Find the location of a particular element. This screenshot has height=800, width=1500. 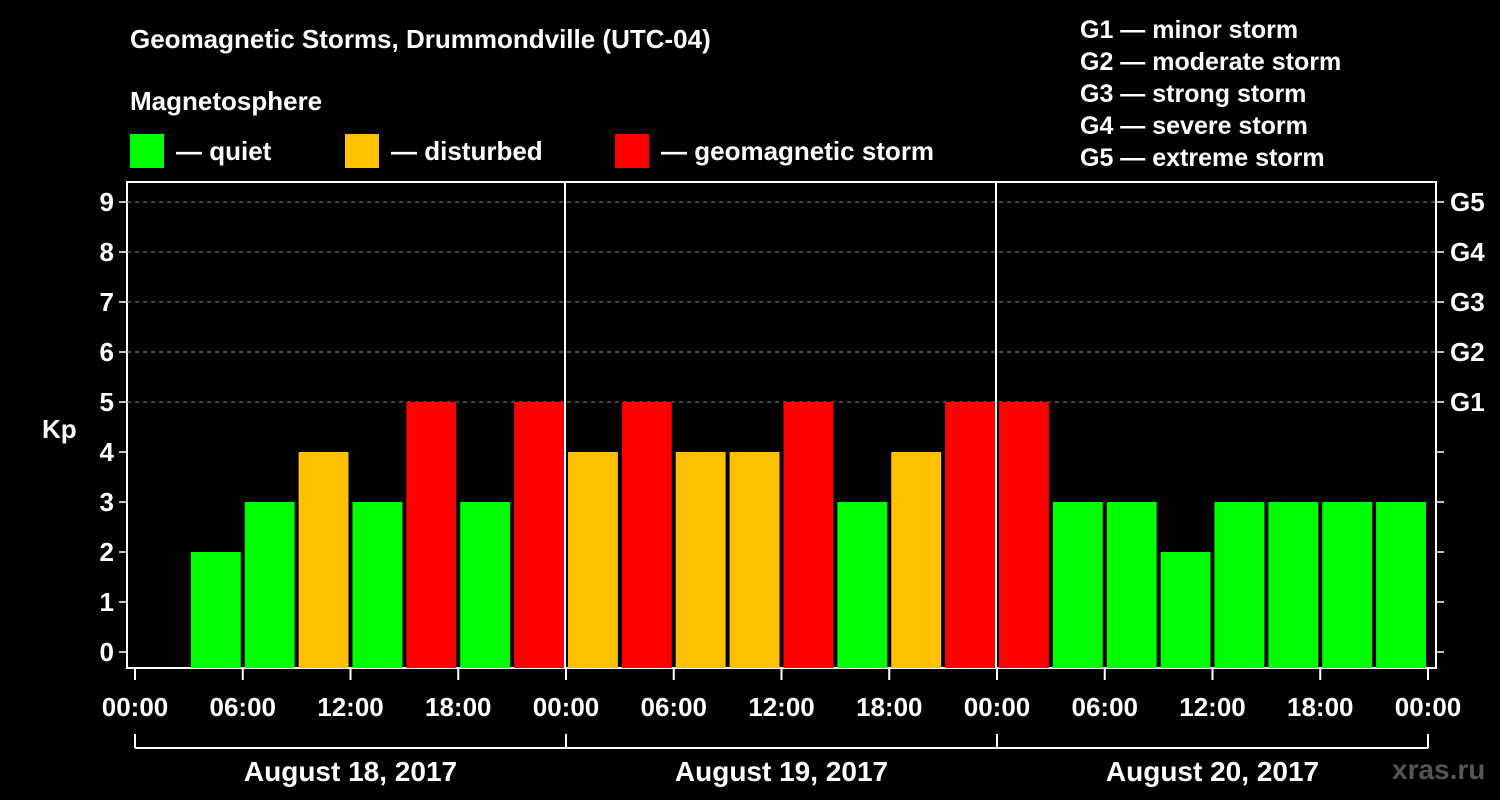

y-tick-label: 2 is located at coordinates (107, 552).